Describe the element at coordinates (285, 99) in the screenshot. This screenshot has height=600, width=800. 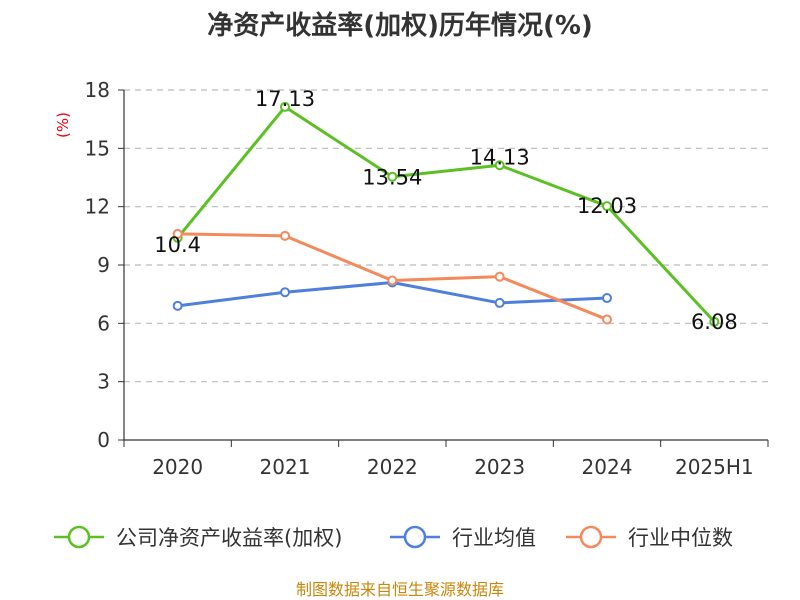
I see `data-label: 17.13` at that location.